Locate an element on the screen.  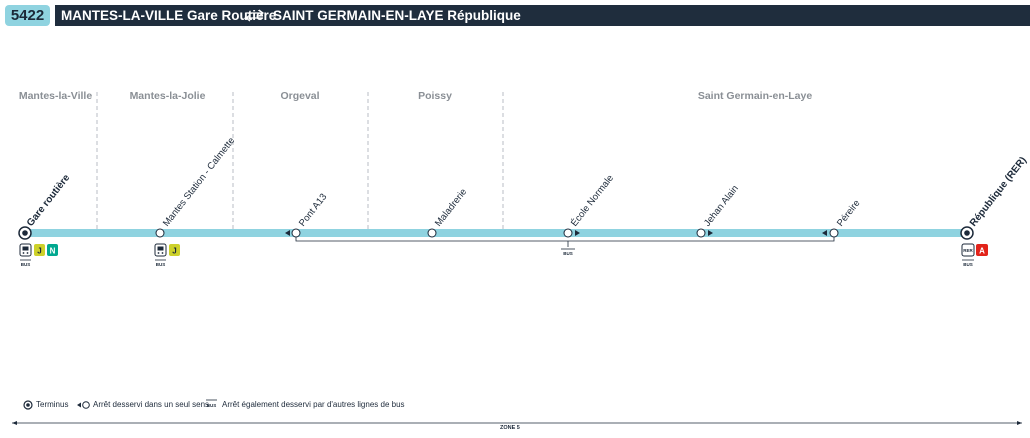
origin-name: MANTES-LA-VILLE Gare Routière is located at coordinates (169, 15).